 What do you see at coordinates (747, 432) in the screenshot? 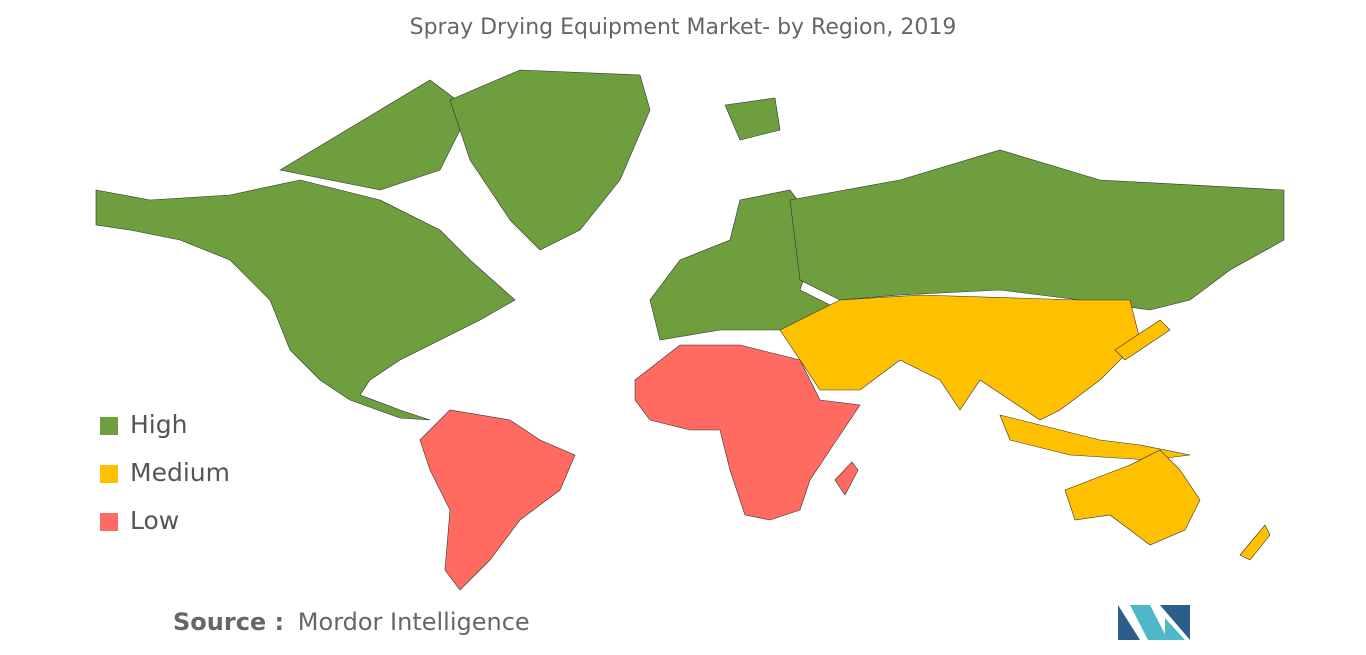
I see `africa` at bounding box center [747, 432].